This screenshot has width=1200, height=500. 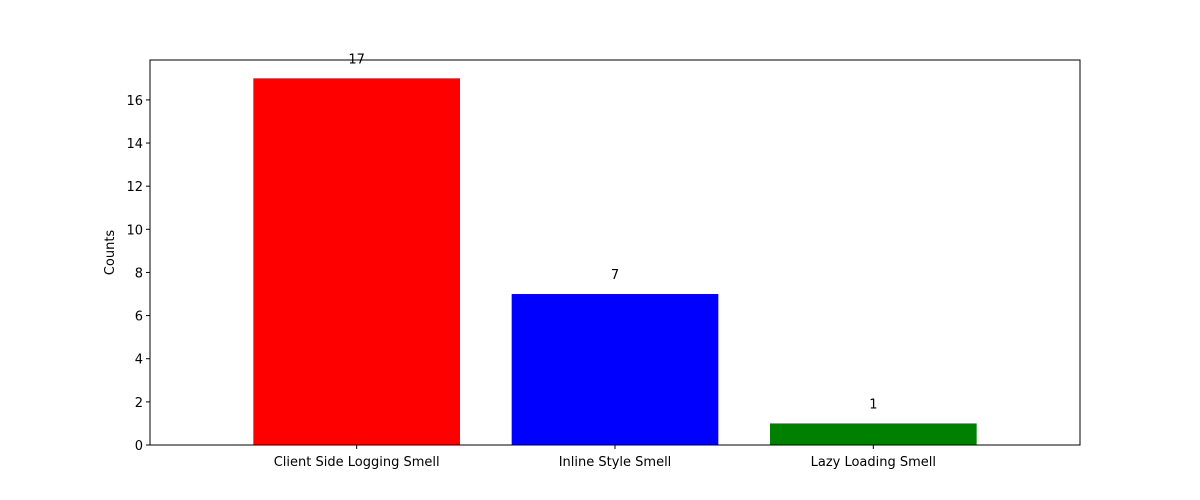 I want to click on x-tick-label-0: Client Side Logging Smell, so click(x=357, y=462).